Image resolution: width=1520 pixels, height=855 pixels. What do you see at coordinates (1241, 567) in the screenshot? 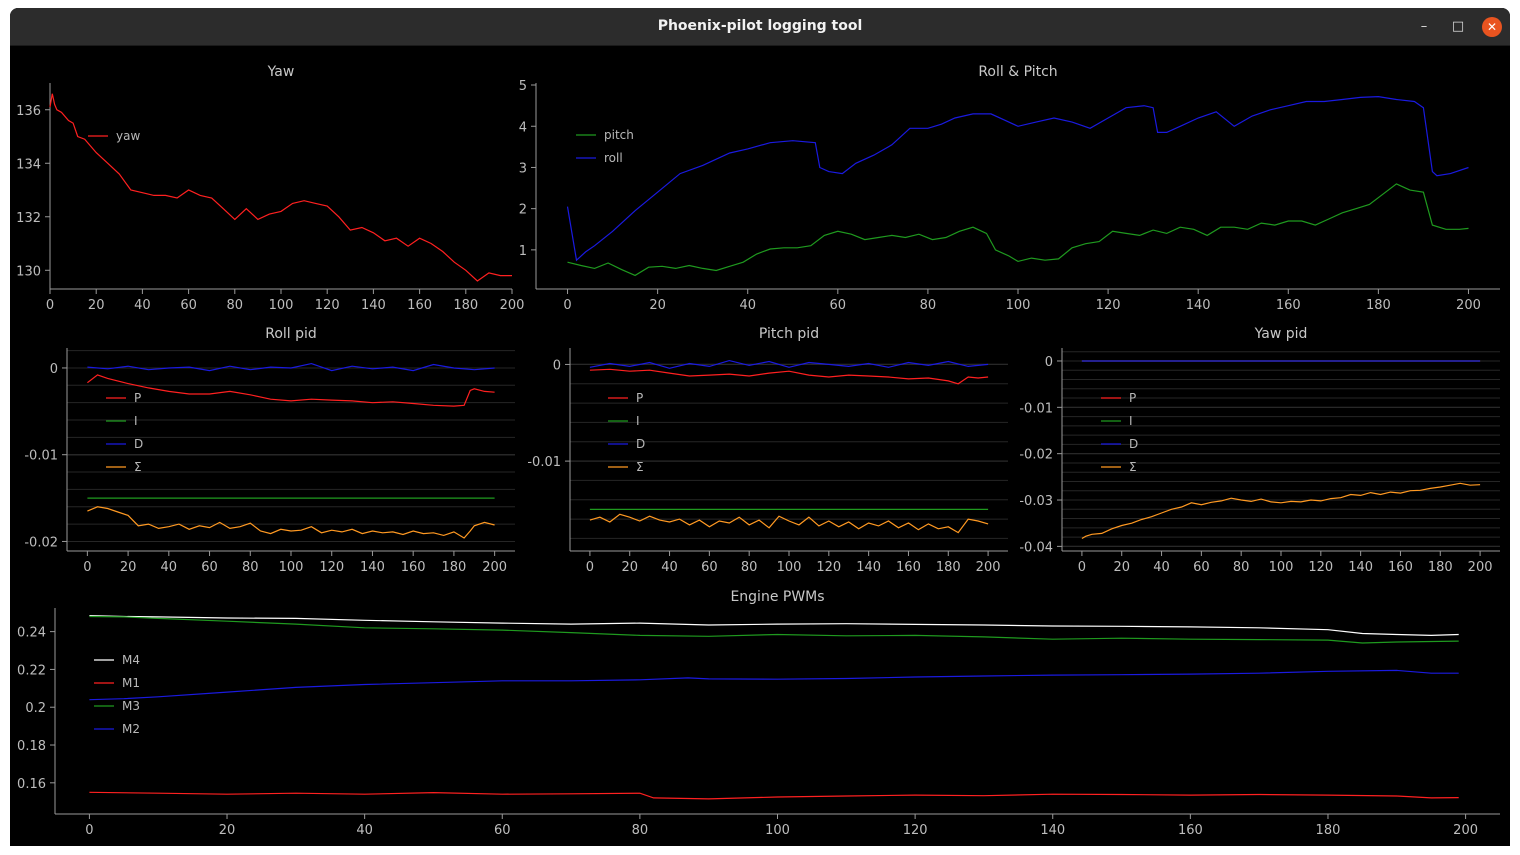
I see `yaw_pid-x-tick-label: 80` at bounding box center [1241, 567].